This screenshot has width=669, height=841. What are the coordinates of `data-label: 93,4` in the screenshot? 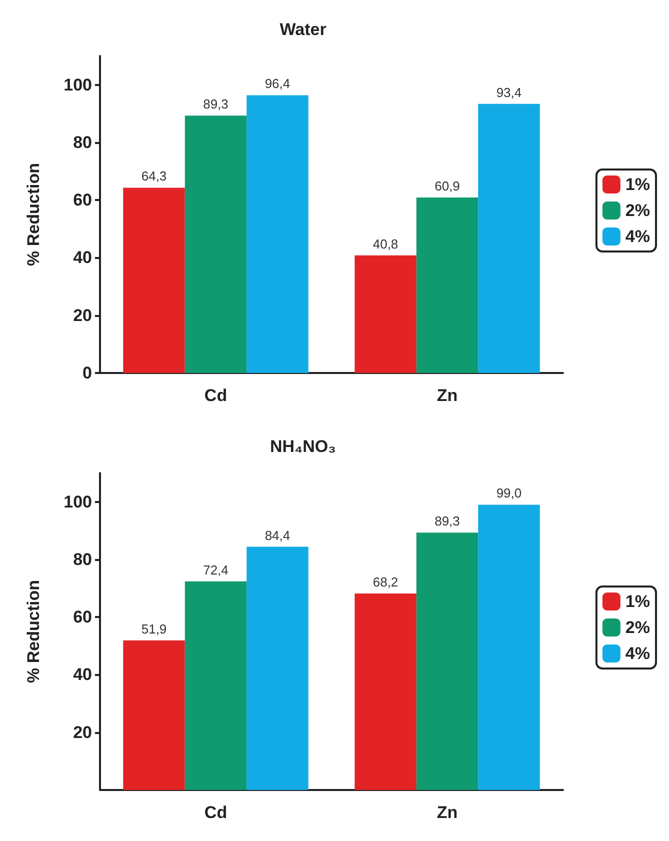 It's located at (509, 92).